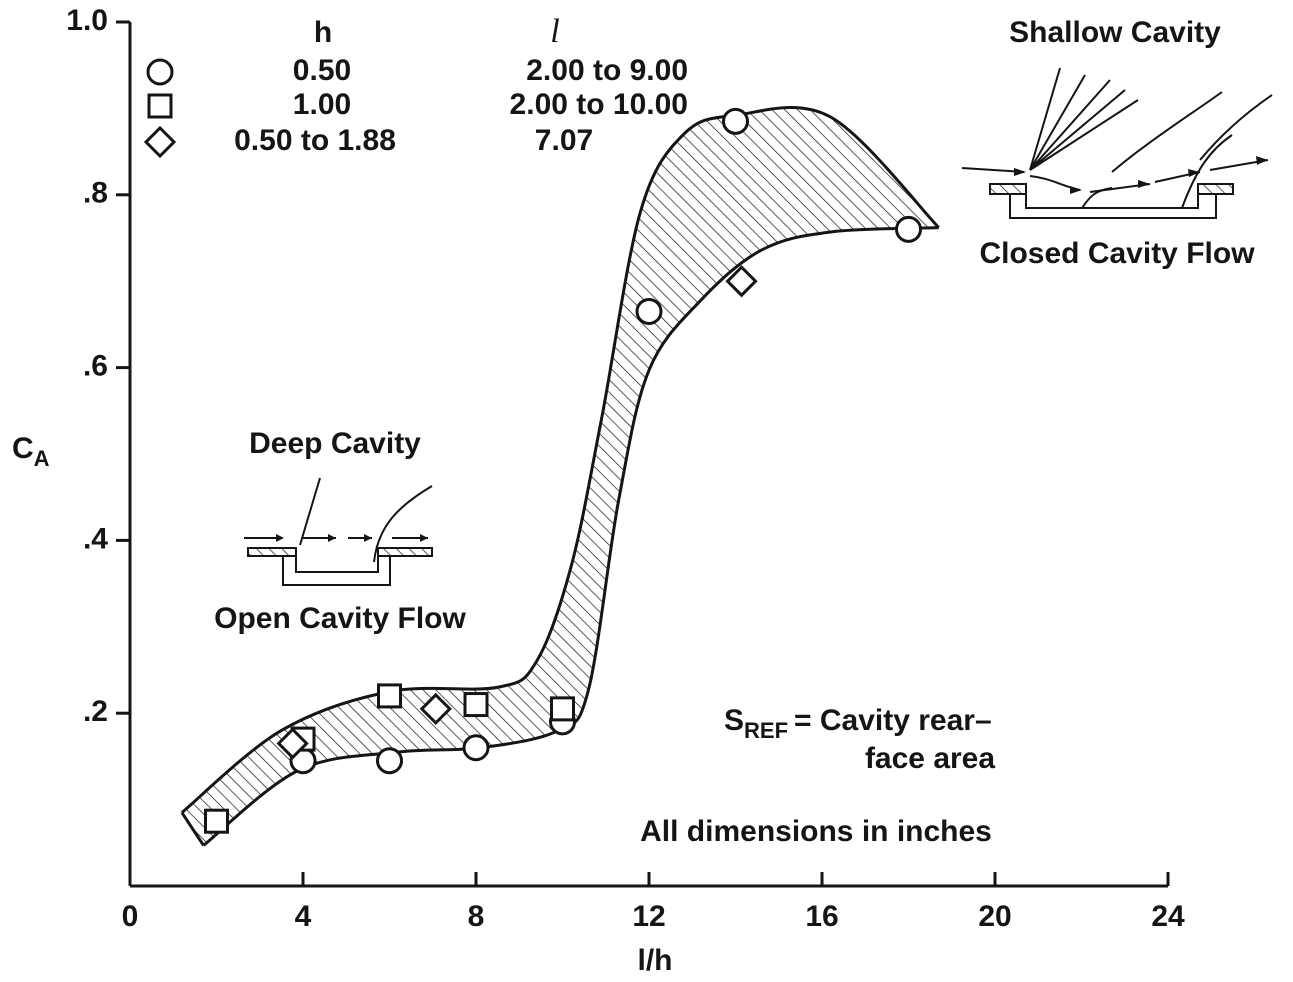 This screenshot has height=982, width=1293. What do you see at coordinates (335, 443) in the screenshot?
I see `annotation: Deep Cavity` at bounding box center [335, 443].